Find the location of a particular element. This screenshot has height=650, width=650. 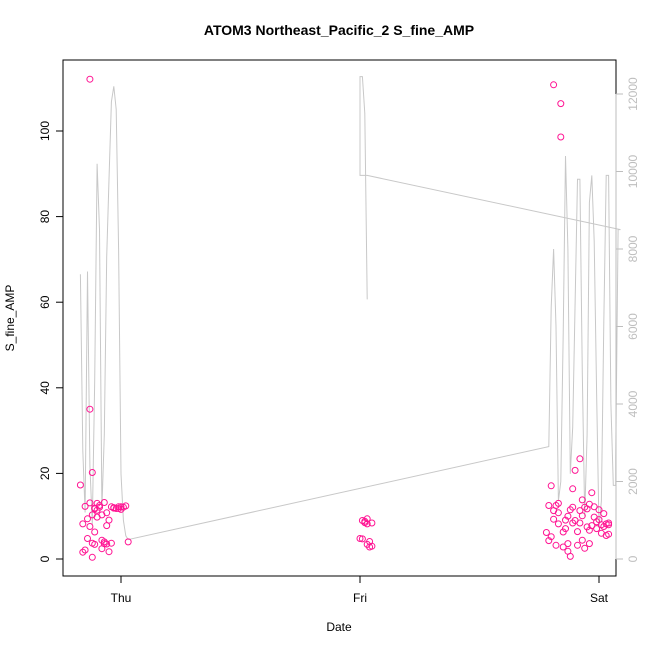

y2-tick-label: 8000 is located at coordinates (633, 248).